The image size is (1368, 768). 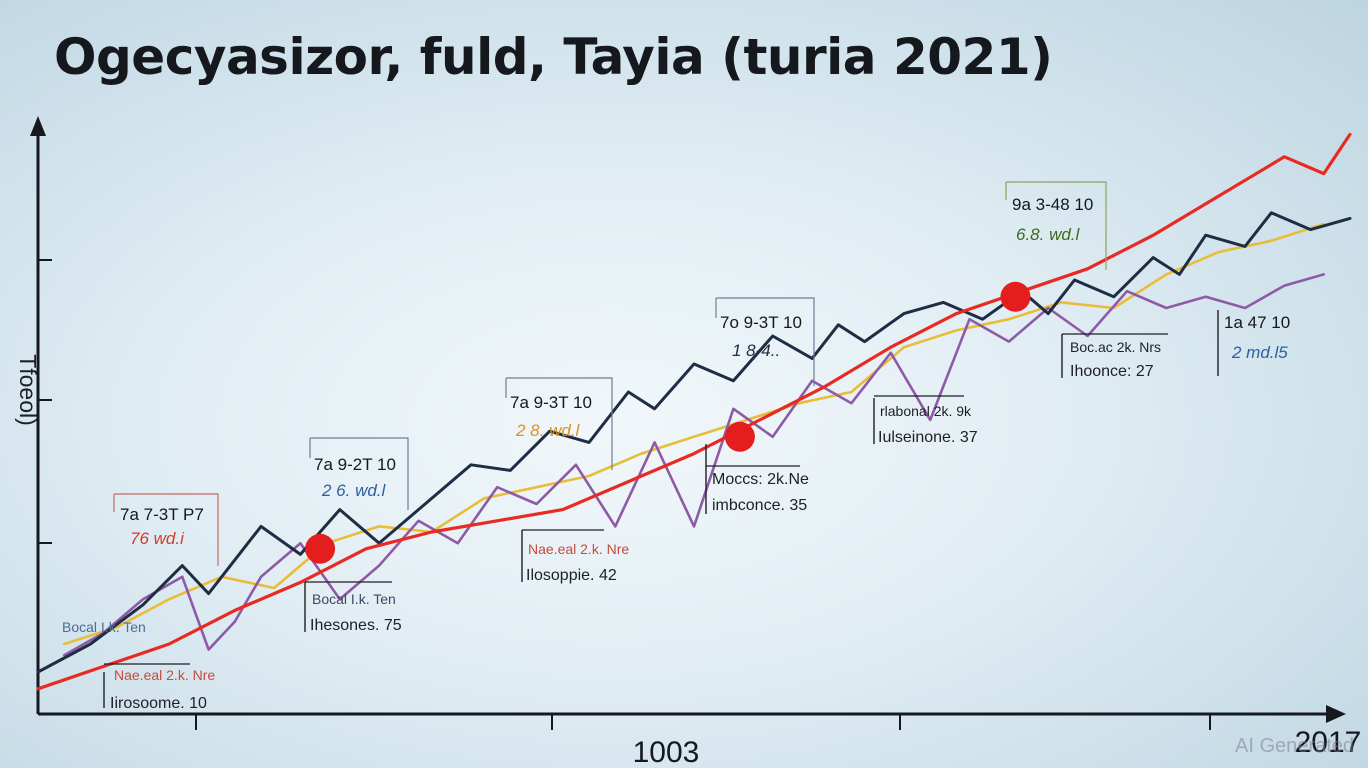 I want to click on annotation-label: Ilosoppie. 42, so click(x=571, y=575).